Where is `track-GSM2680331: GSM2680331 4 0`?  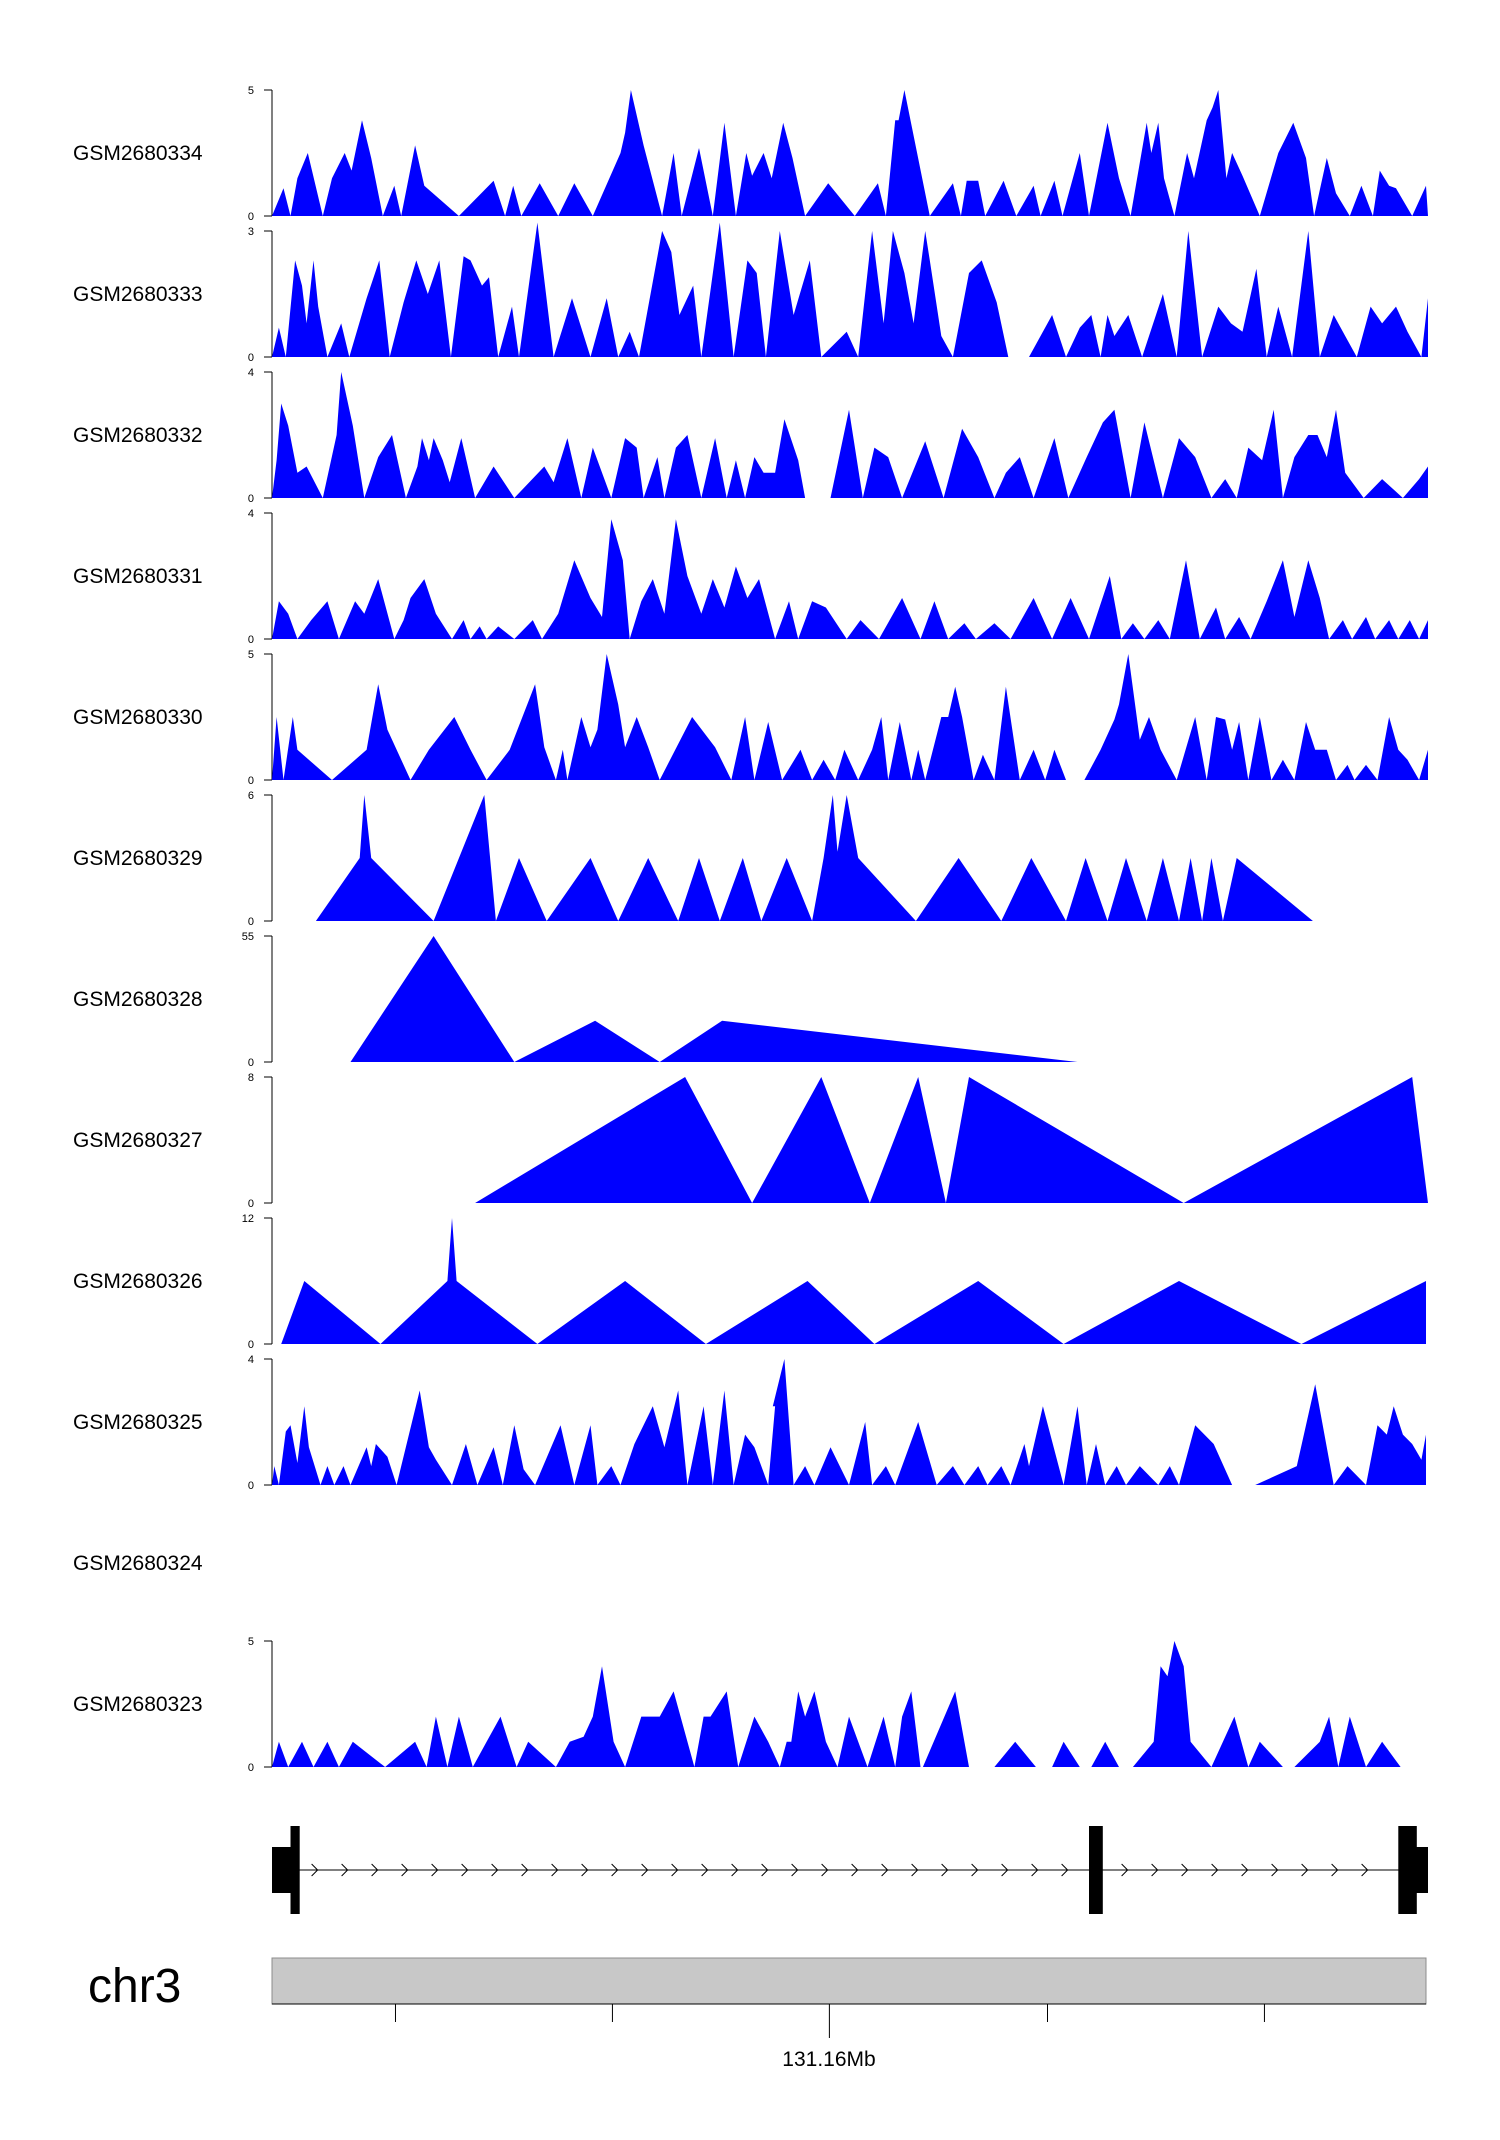 track-GSM2680331: GSM2680331 4 0 is located at coordinates (750, 577).